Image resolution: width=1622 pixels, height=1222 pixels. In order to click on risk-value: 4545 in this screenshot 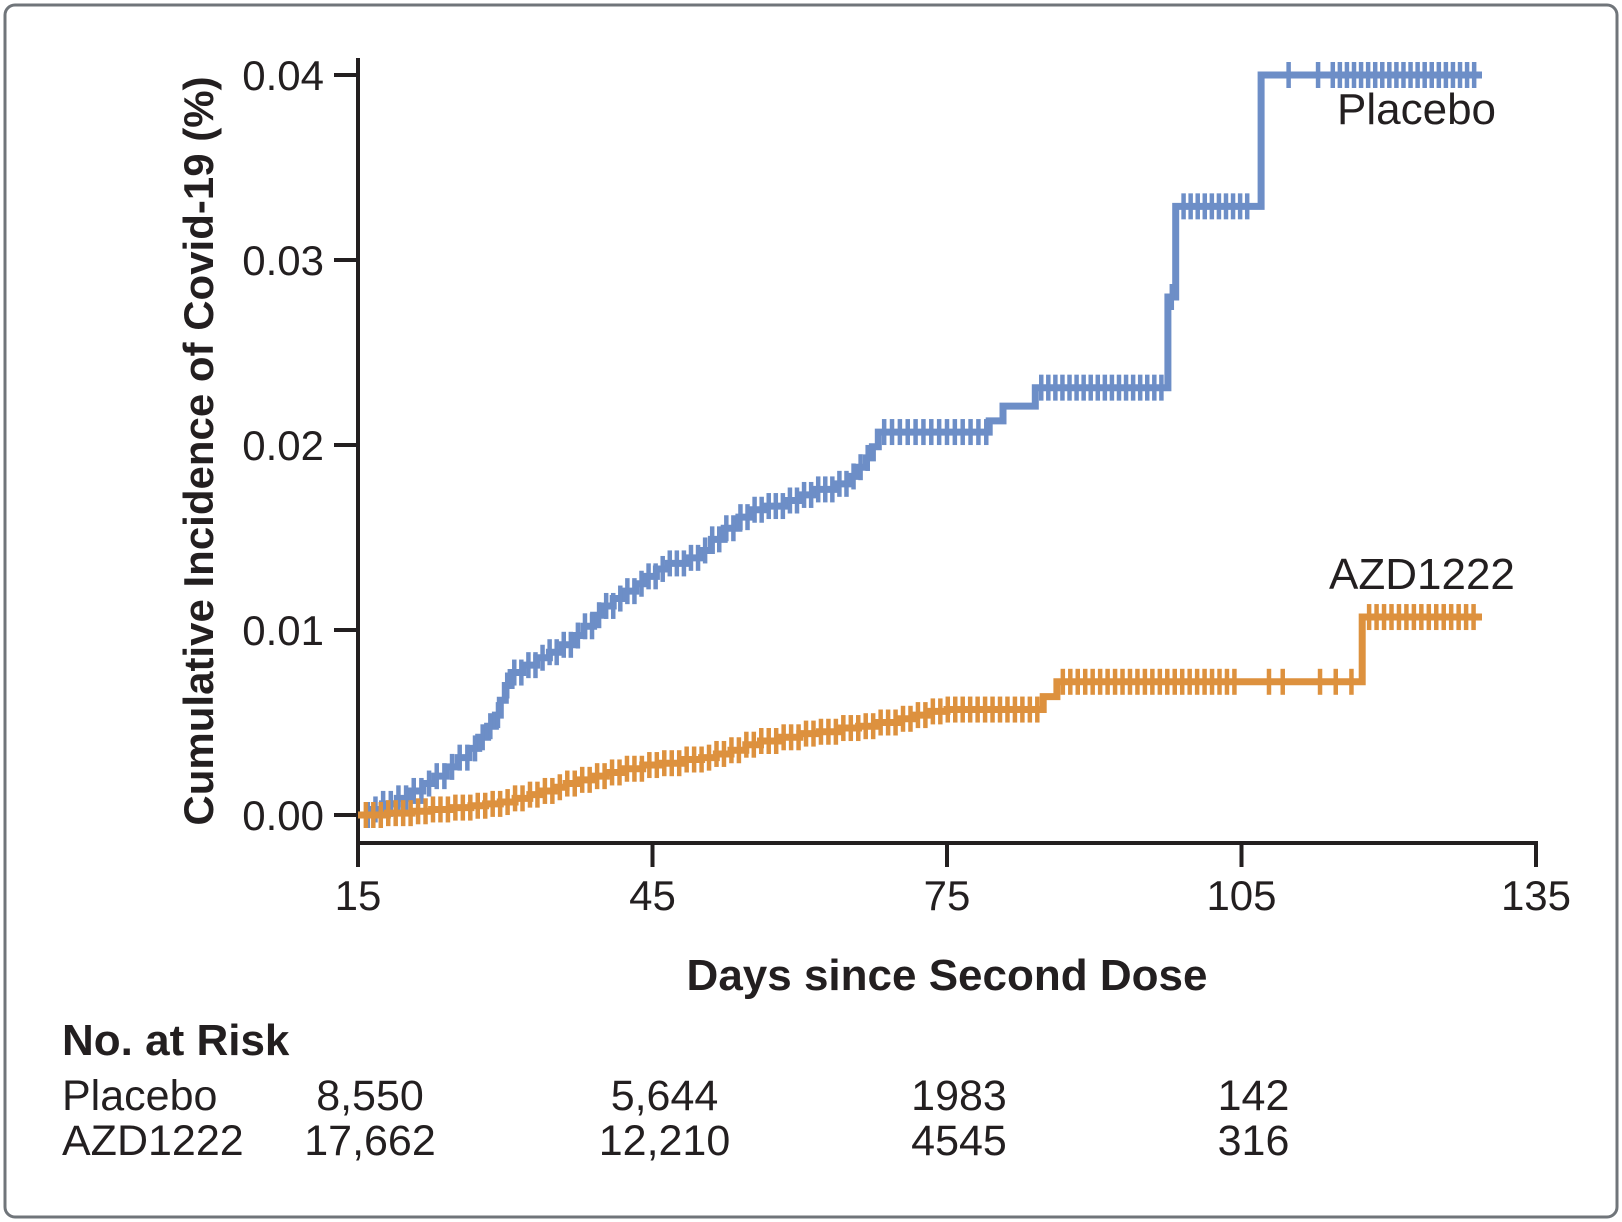, I will do `click(959, 1141)`.